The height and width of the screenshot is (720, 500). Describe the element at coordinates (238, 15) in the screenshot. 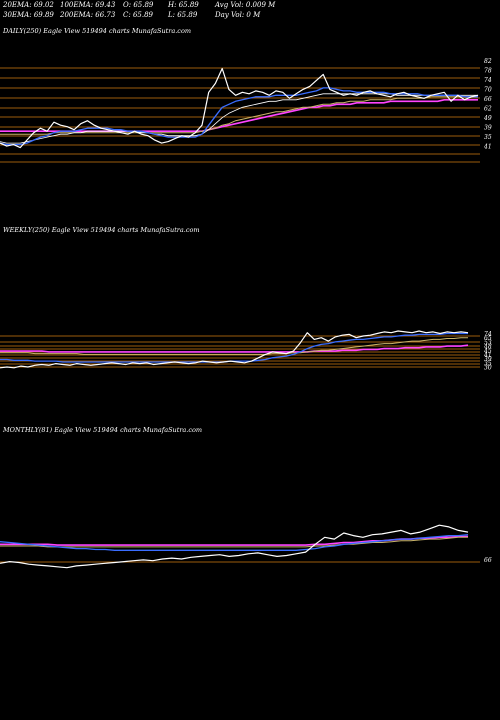

I see `day-vol-stat: Day Vol: 0 M` at that location.